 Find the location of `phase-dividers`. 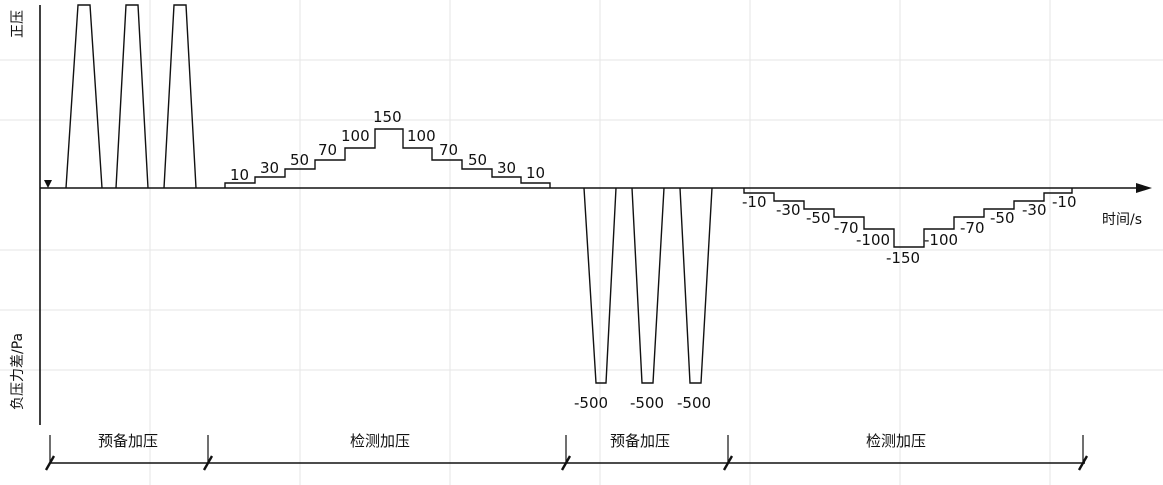

phase-dividers is located at coordinates (566, 449).